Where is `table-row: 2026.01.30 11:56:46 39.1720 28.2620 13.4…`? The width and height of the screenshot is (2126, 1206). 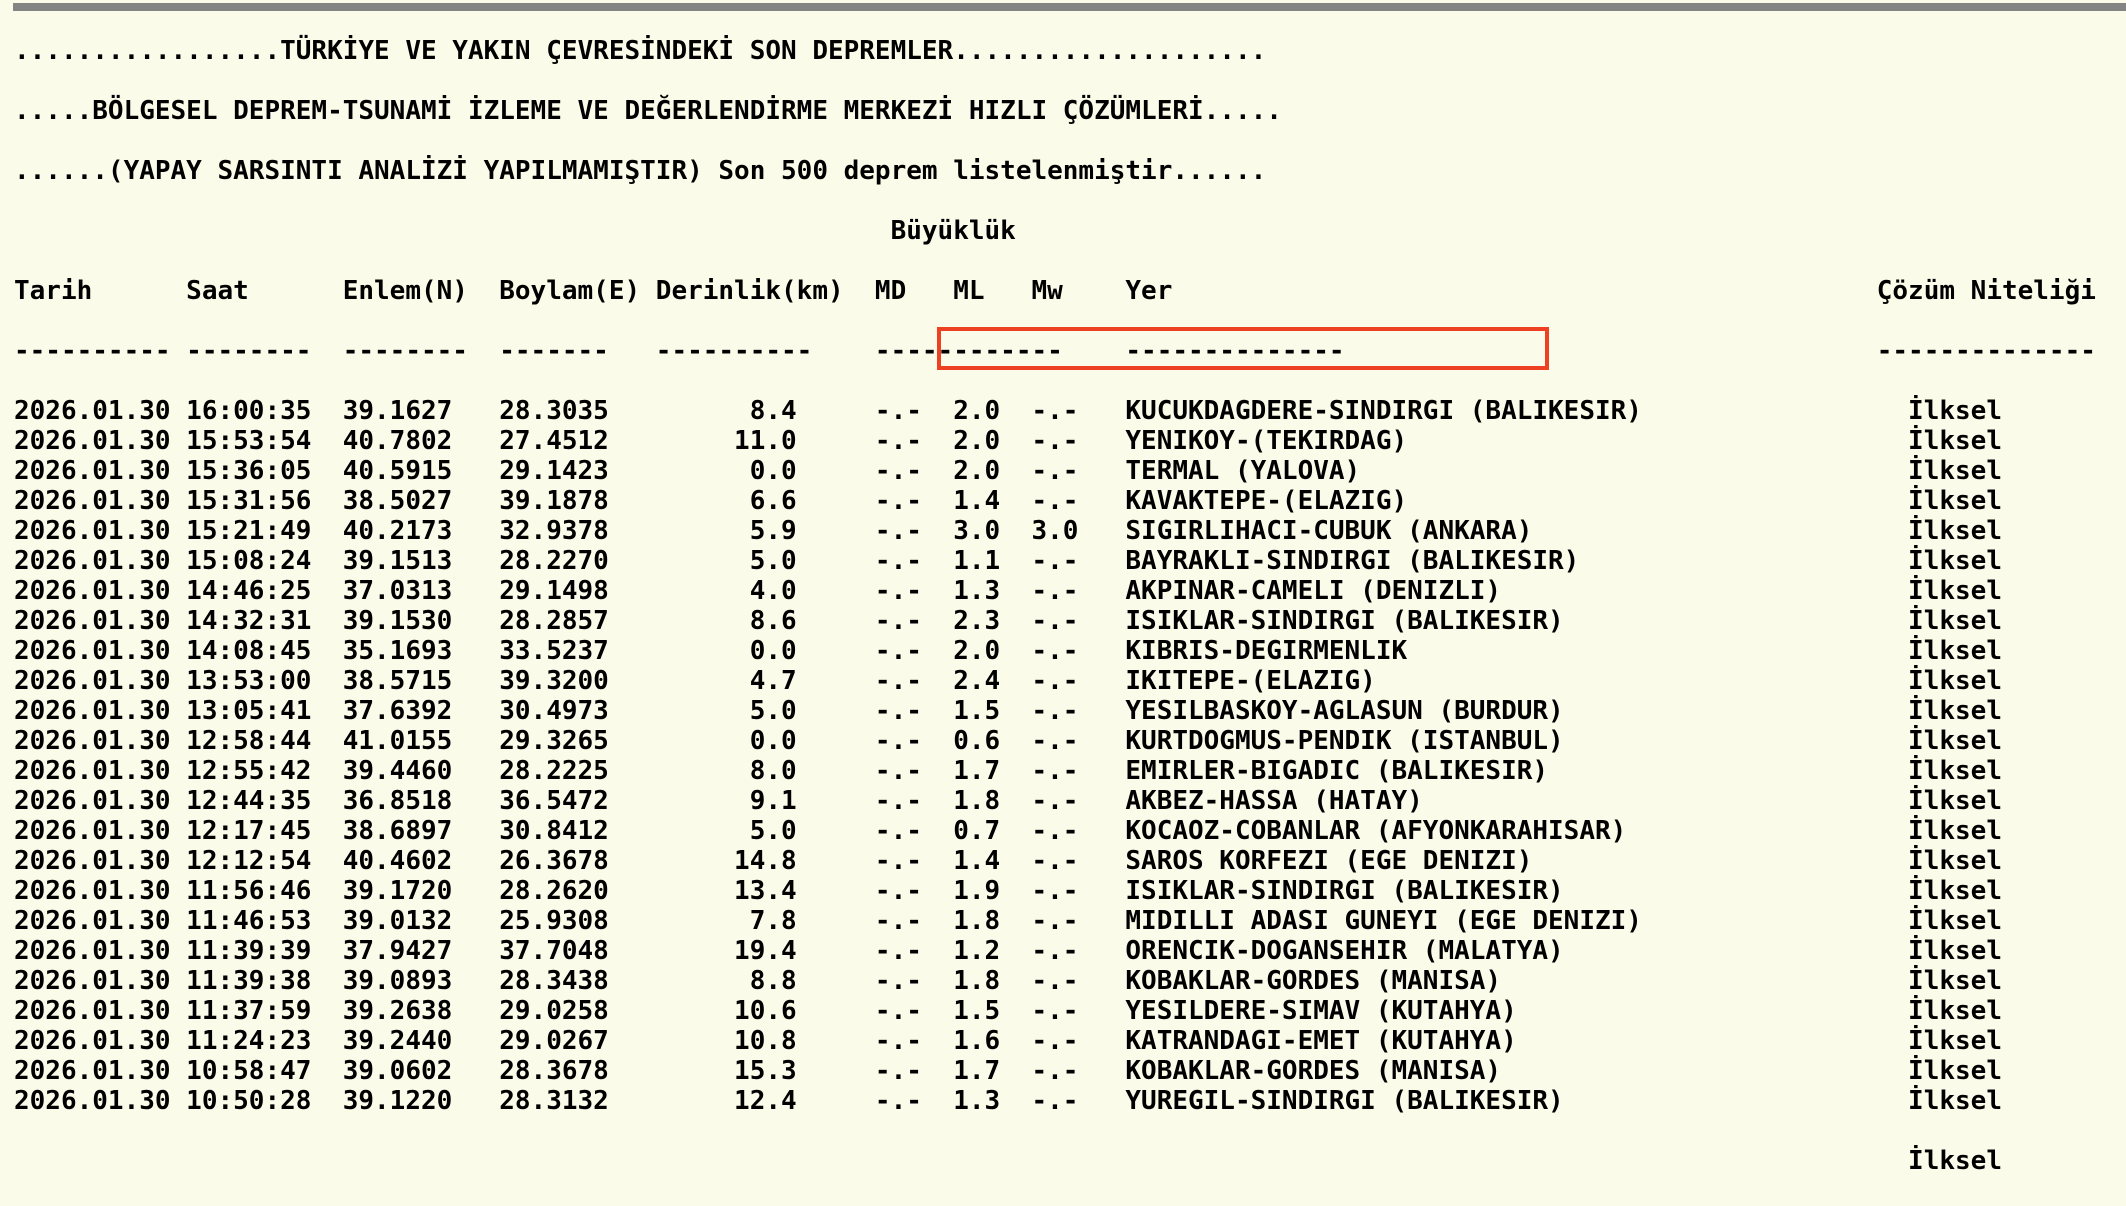
table-row: 2026.01.30 11:56:46 39.1720 28.2620 13.4… is located at coordinates (1008, 891).